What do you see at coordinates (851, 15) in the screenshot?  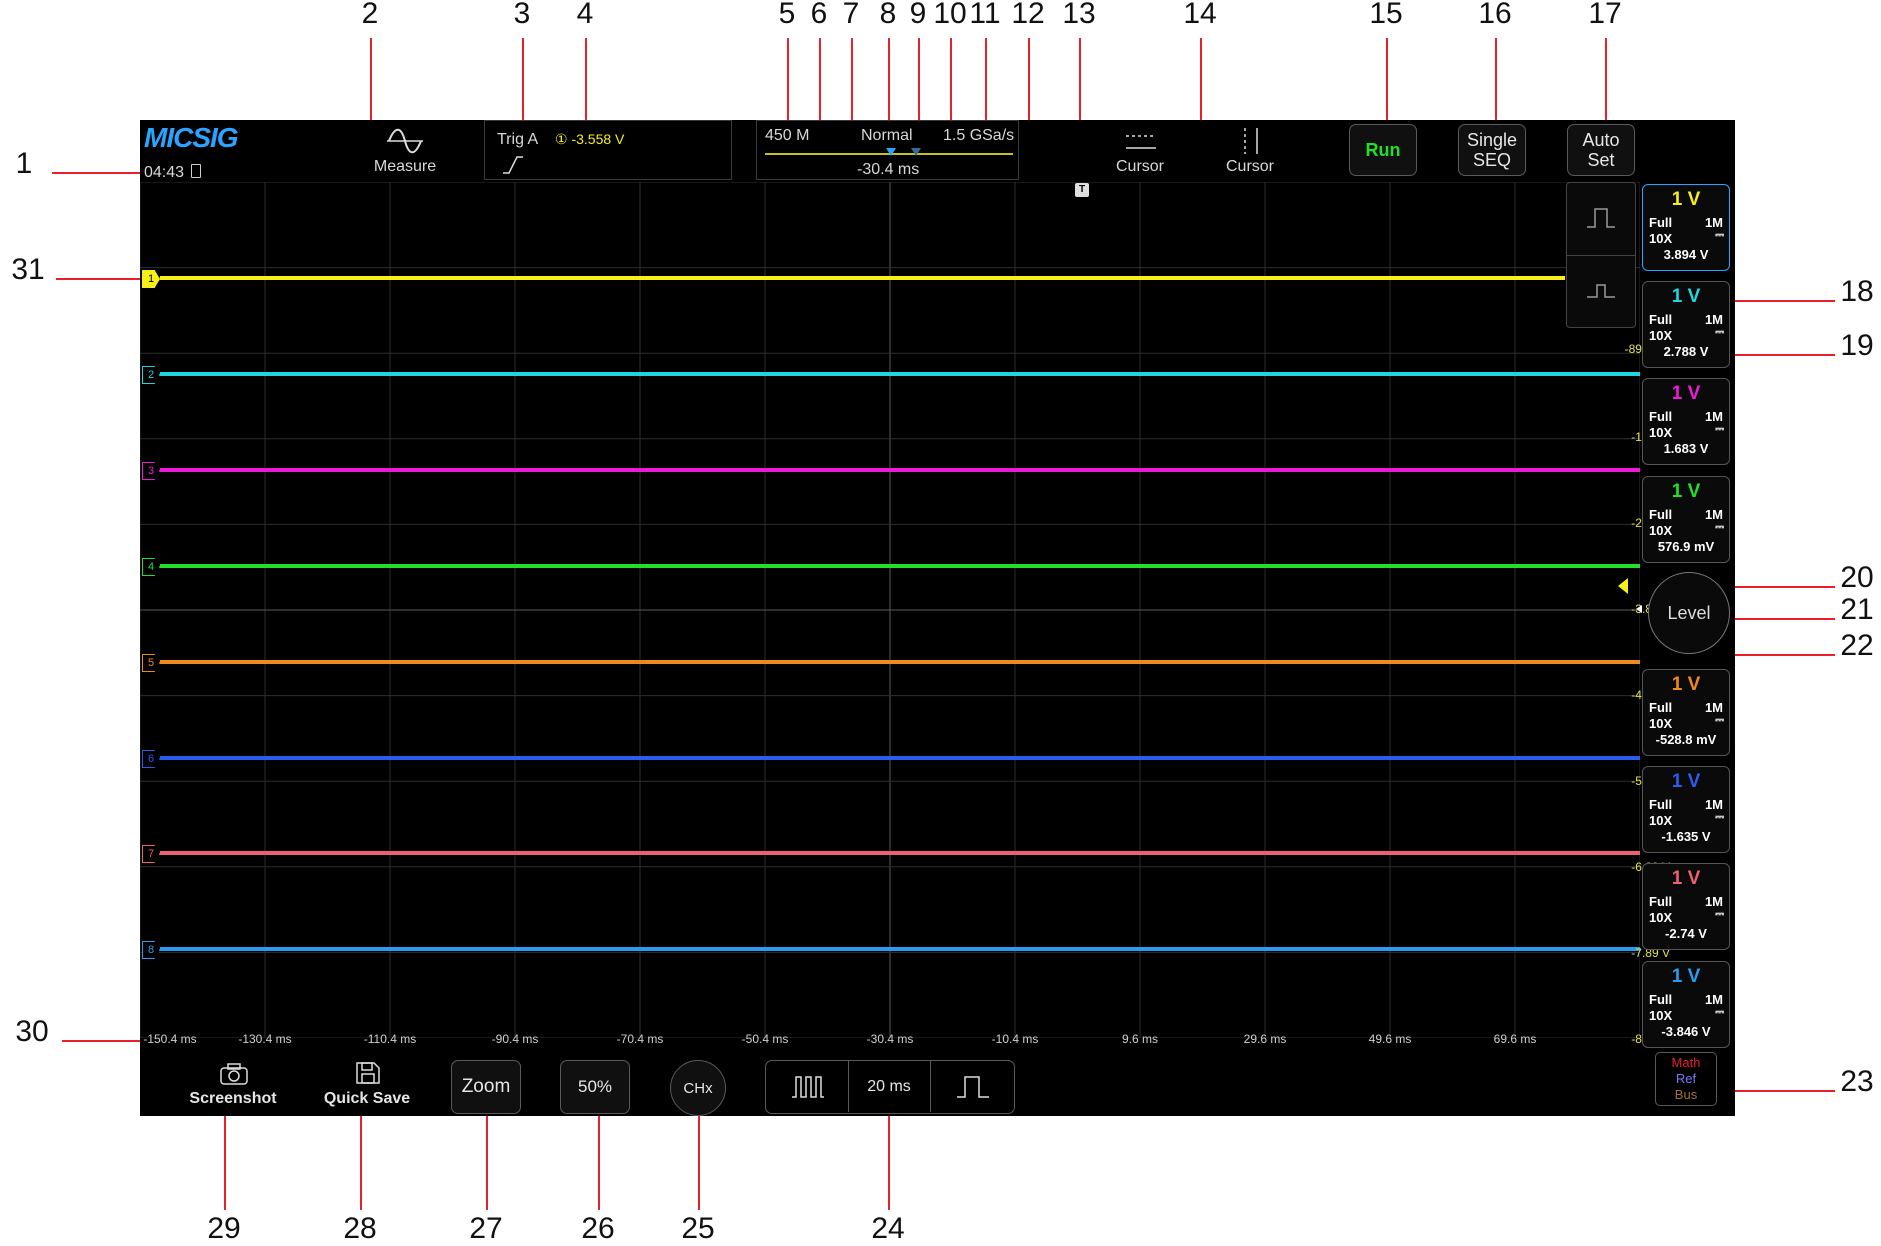 I see `callout-number-7: 7` at bounding box center [851, 15].